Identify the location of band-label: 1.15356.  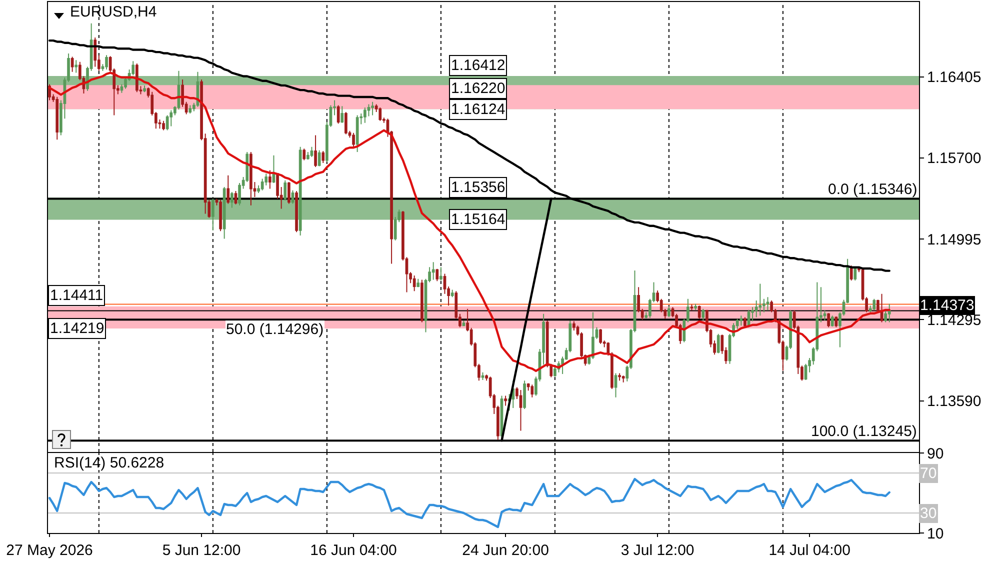
(478, 187).